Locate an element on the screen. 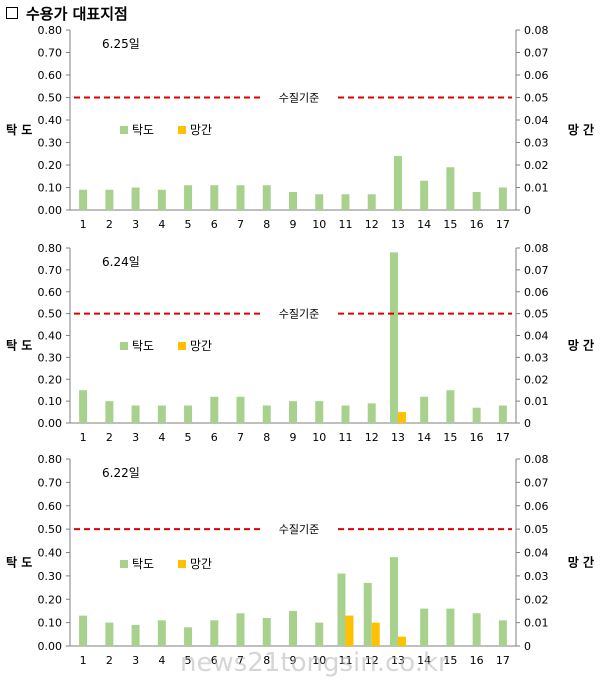  left-tick-label: 0.20 is located at coordinates (50, 165).